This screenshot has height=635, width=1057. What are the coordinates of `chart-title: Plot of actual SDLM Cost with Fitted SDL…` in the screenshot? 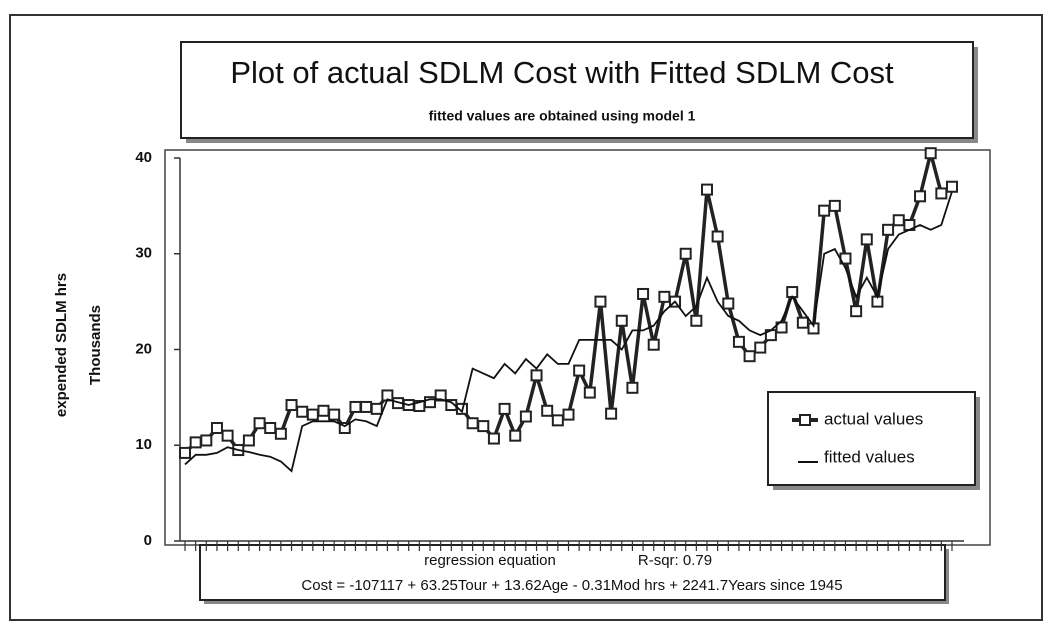 It's located at (562, 72).